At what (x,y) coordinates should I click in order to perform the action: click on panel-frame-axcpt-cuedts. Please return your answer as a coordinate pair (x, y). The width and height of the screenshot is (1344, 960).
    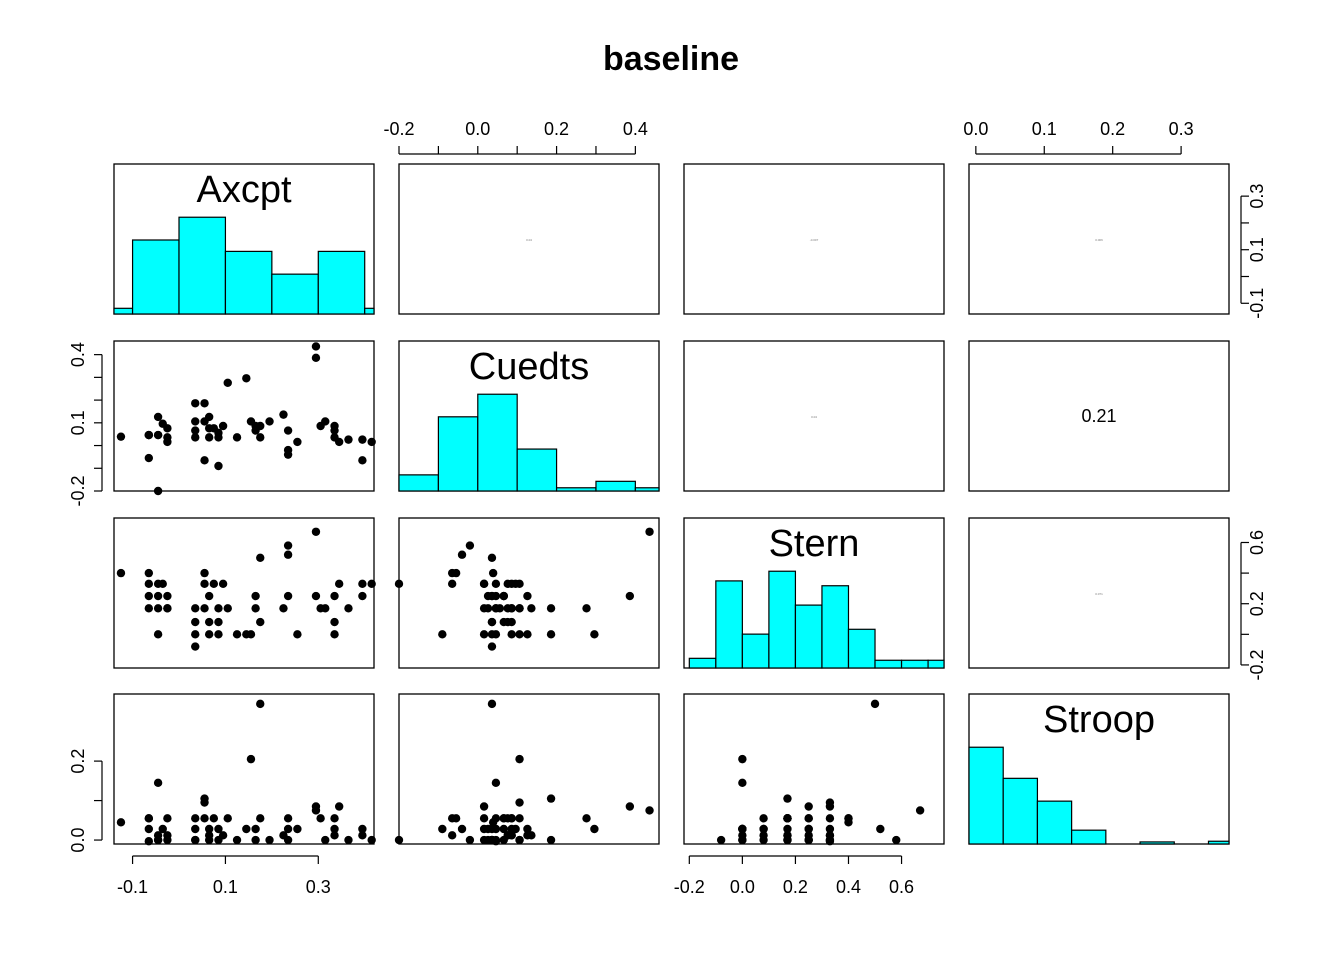
    Looking at the image, I should click on (529, 239).